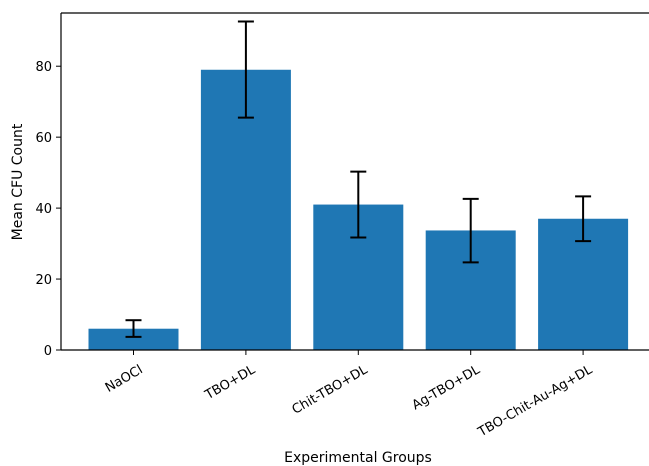 This screenshot has height=466, width=649. Describe the element at coordinates (133, 339) in the screenshot. I see `bar` at that location.